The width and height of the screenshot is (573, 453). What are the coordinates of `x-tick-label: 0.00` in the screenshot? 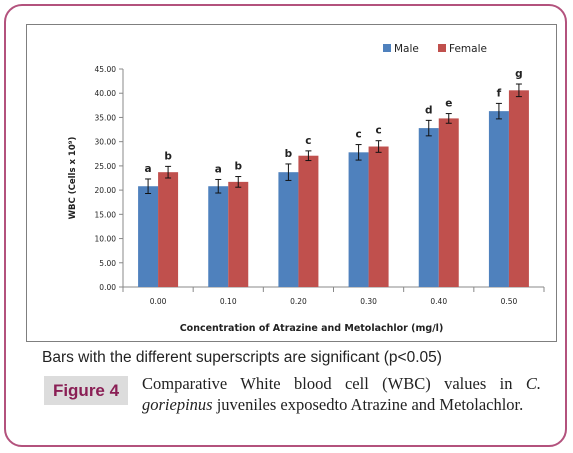 It's located at (158, 301).